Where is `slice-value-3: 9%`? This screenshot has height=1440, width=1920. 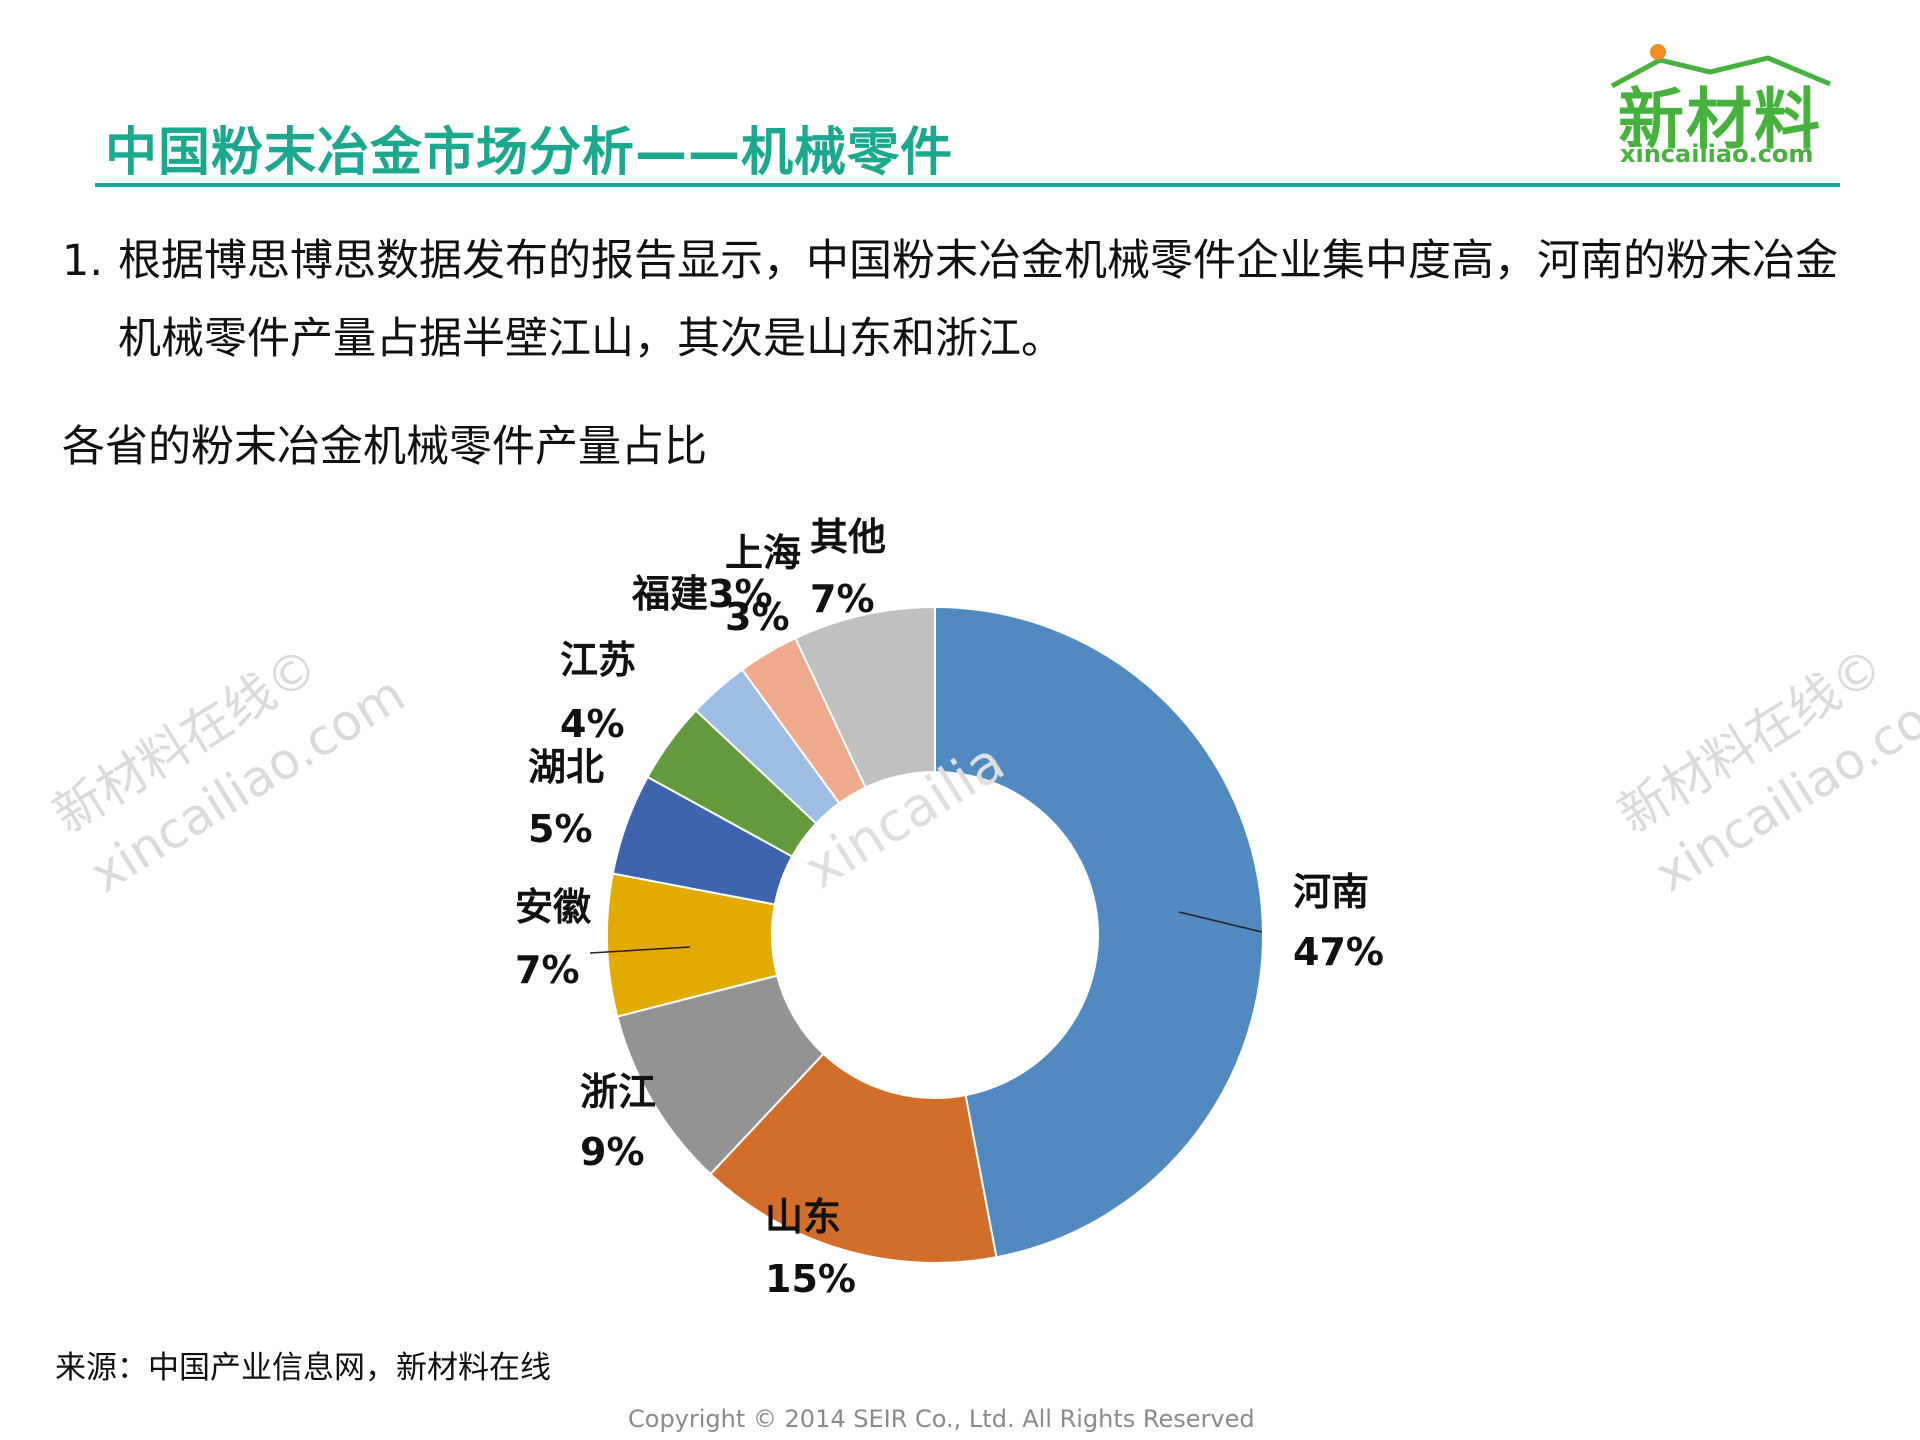 slice-value-3: 9% is located at coordinates (612, 1152).